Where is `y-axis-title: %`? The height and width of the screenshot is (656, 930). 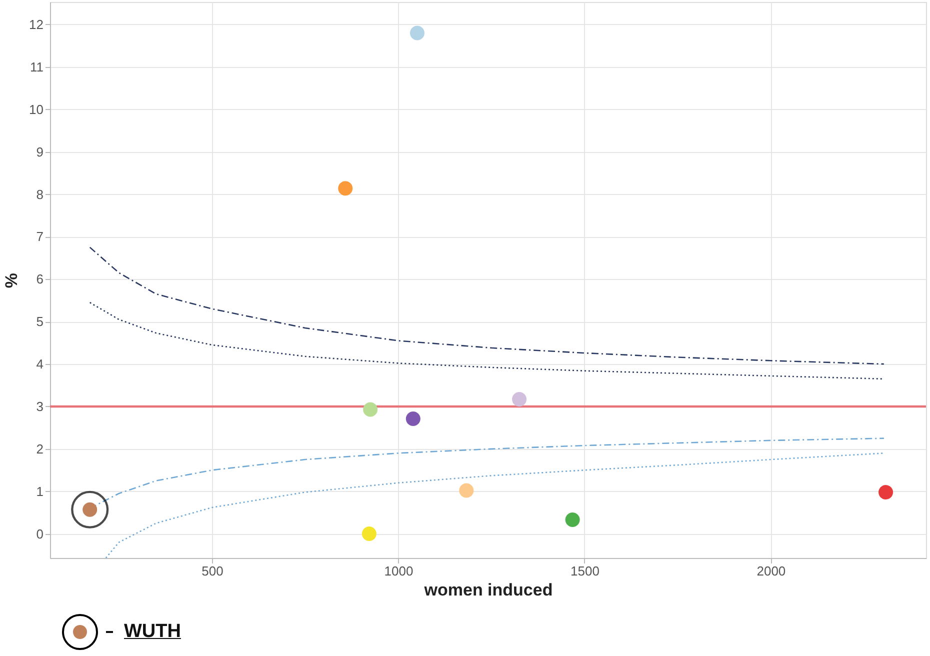
y-axis-title: % is located at coordinates (12, 280).